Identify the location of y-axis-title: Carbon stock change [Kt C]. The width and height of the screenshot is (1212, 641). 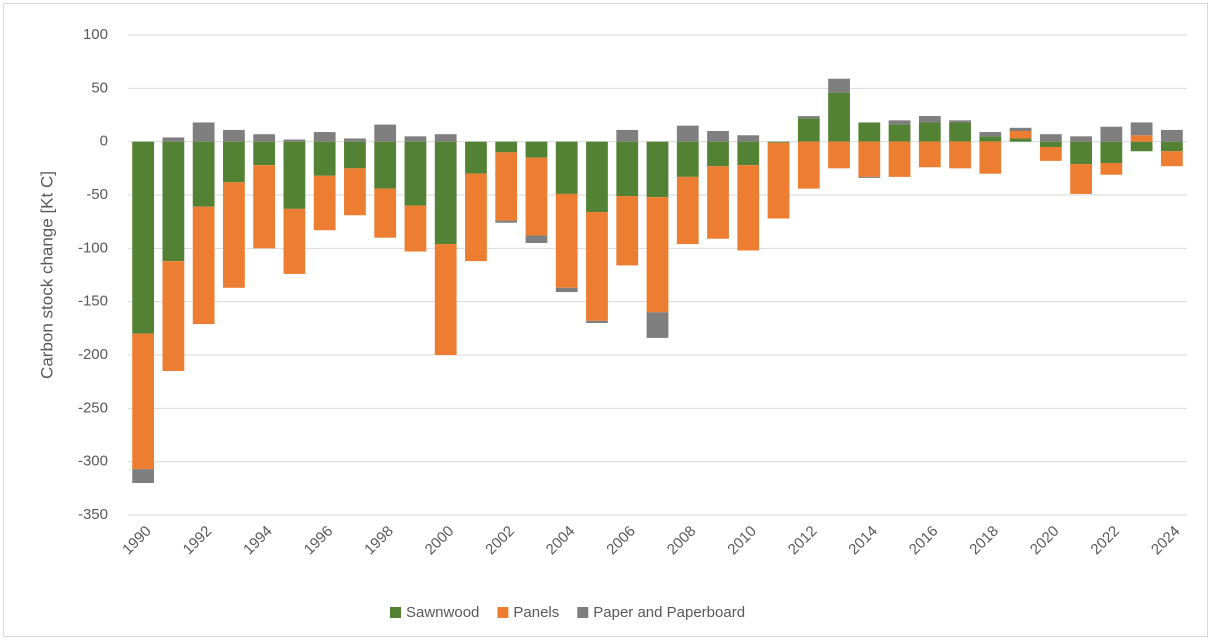
(46, 275).